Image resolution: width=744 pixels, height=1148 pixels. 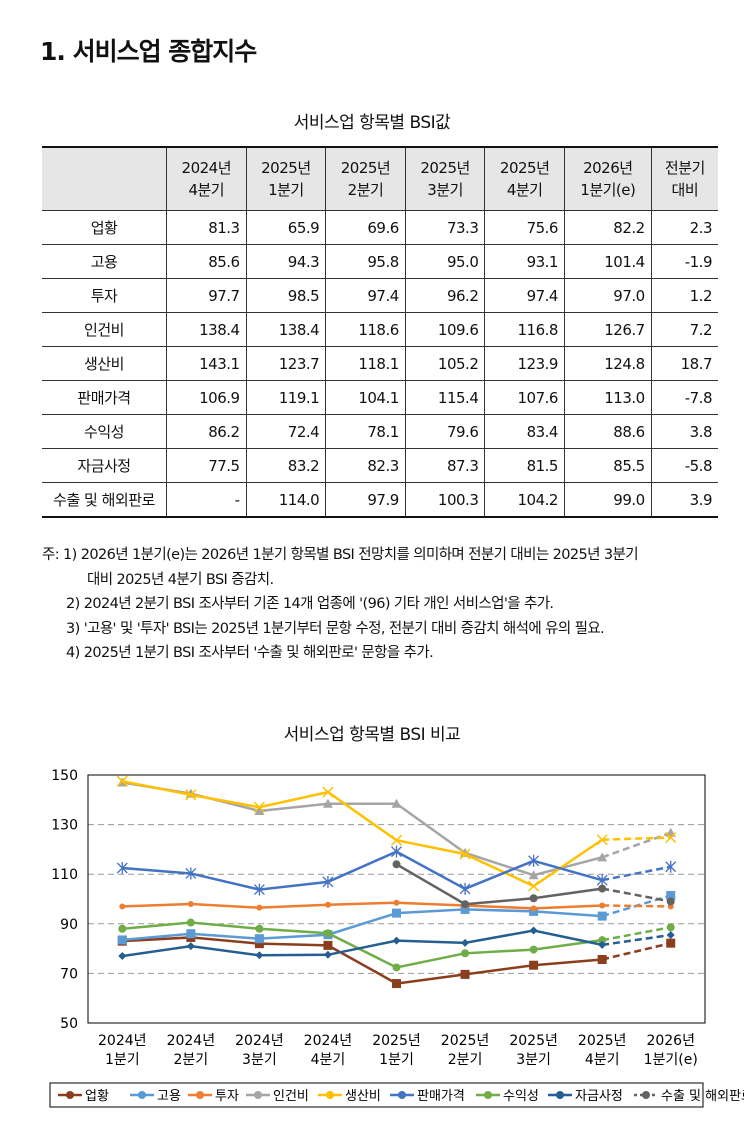 I want to click on cell: 104.1, so click(x=365, y=397).